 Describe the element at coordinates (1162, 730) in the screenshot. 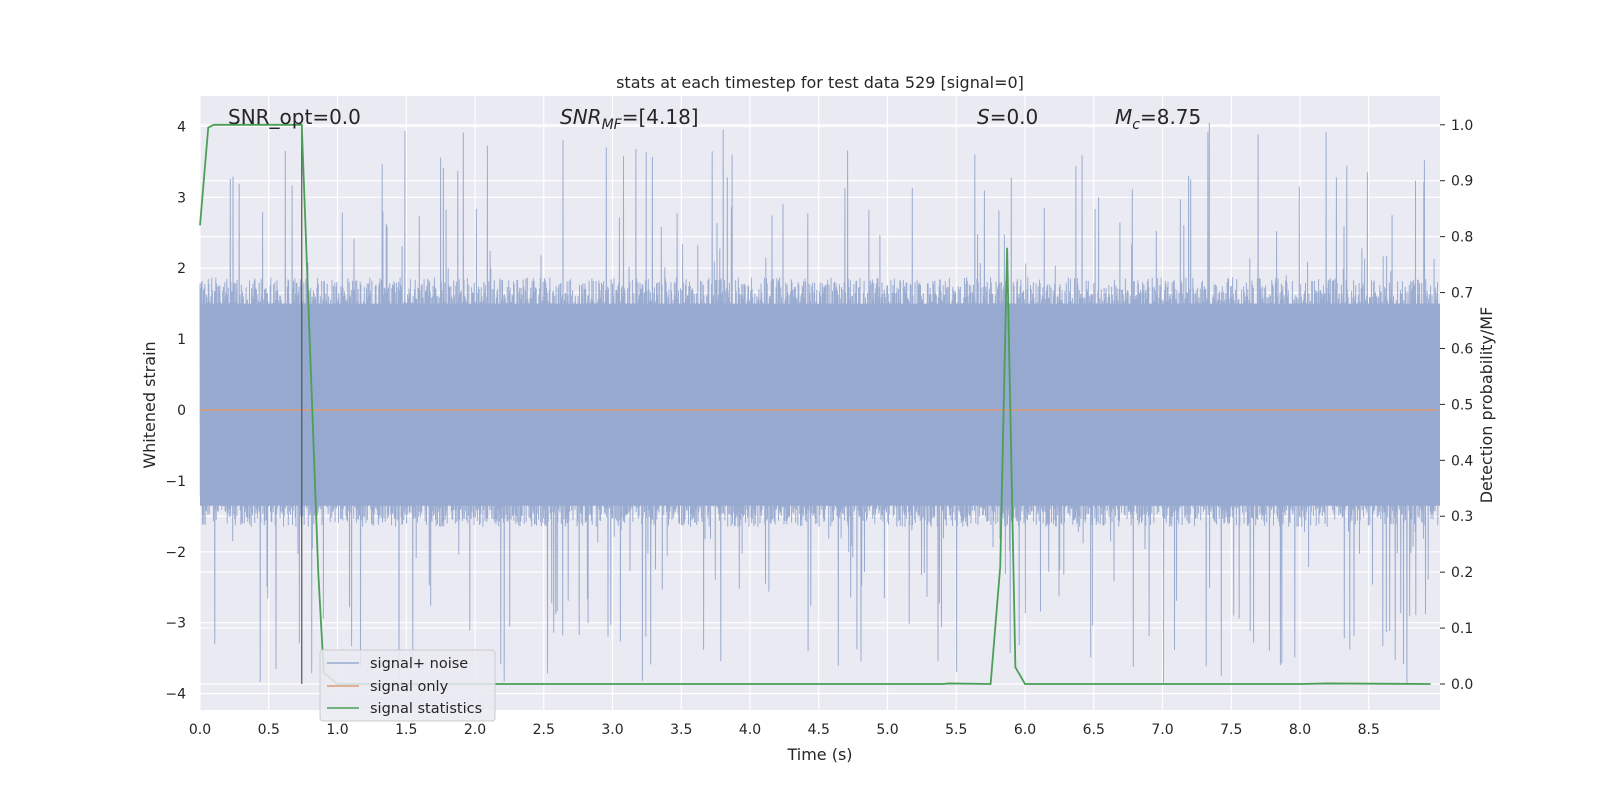

I see `x-tick-label: 7.0` at that location.